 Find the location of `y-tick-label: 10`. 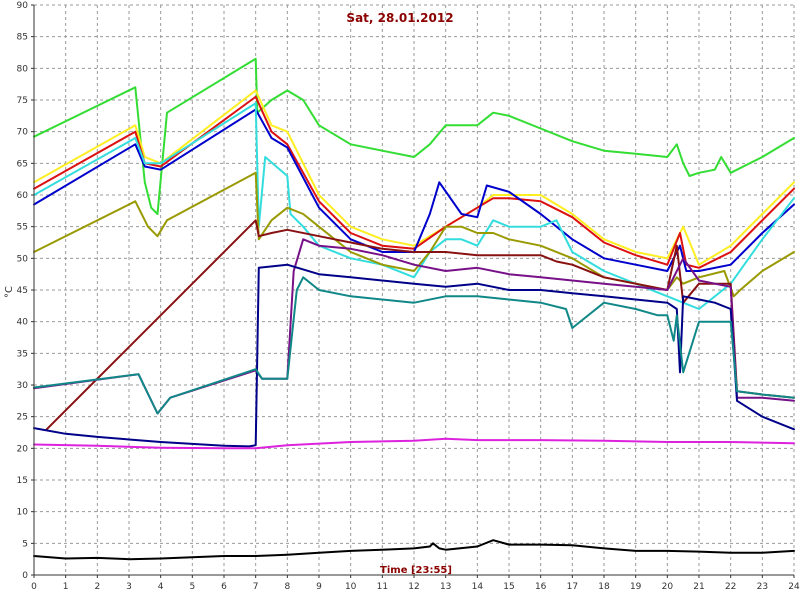

y-tick-label: 10 is located at coordinates (23, 513).